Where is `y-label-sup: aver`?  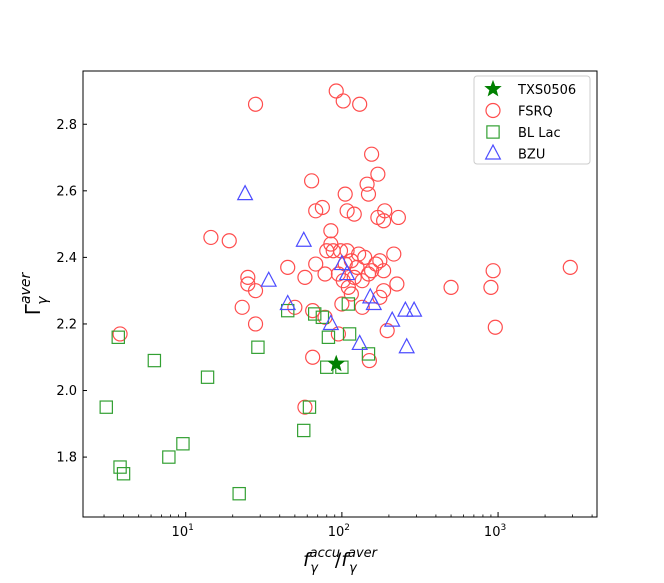
y-label-sup: aver is located at coordinates (26, 288).